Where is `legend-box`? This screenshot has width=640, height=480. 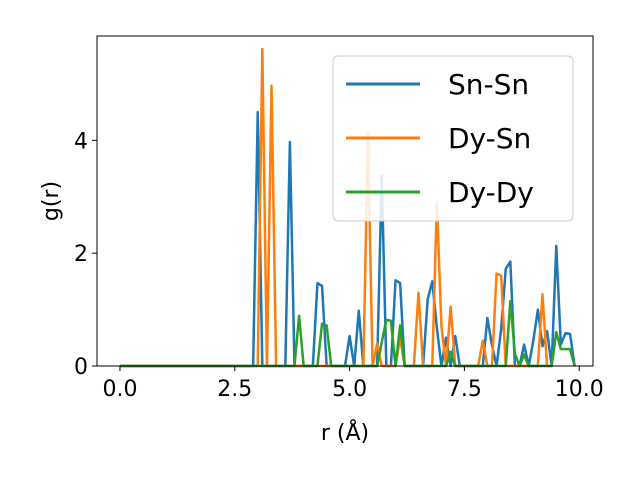 legend-box is located at coordinates (453, 138).